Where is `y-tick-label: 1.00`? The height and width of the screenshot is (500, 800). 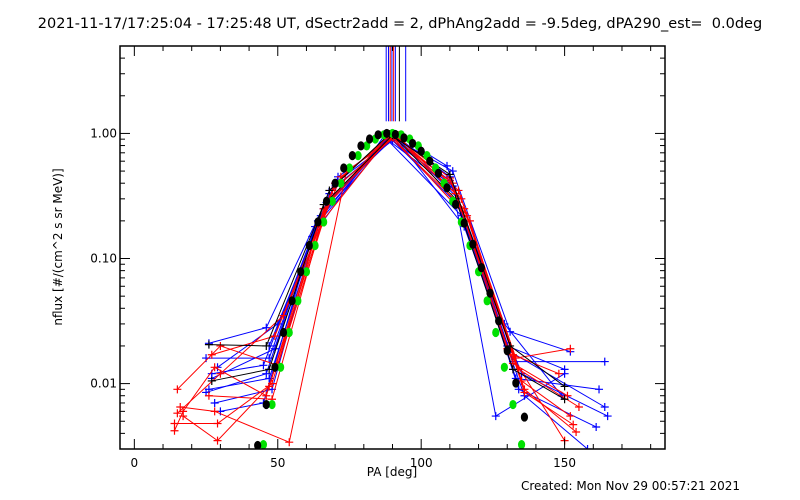 y-tick-label: 1.00 is located at coordinates (103, 133).